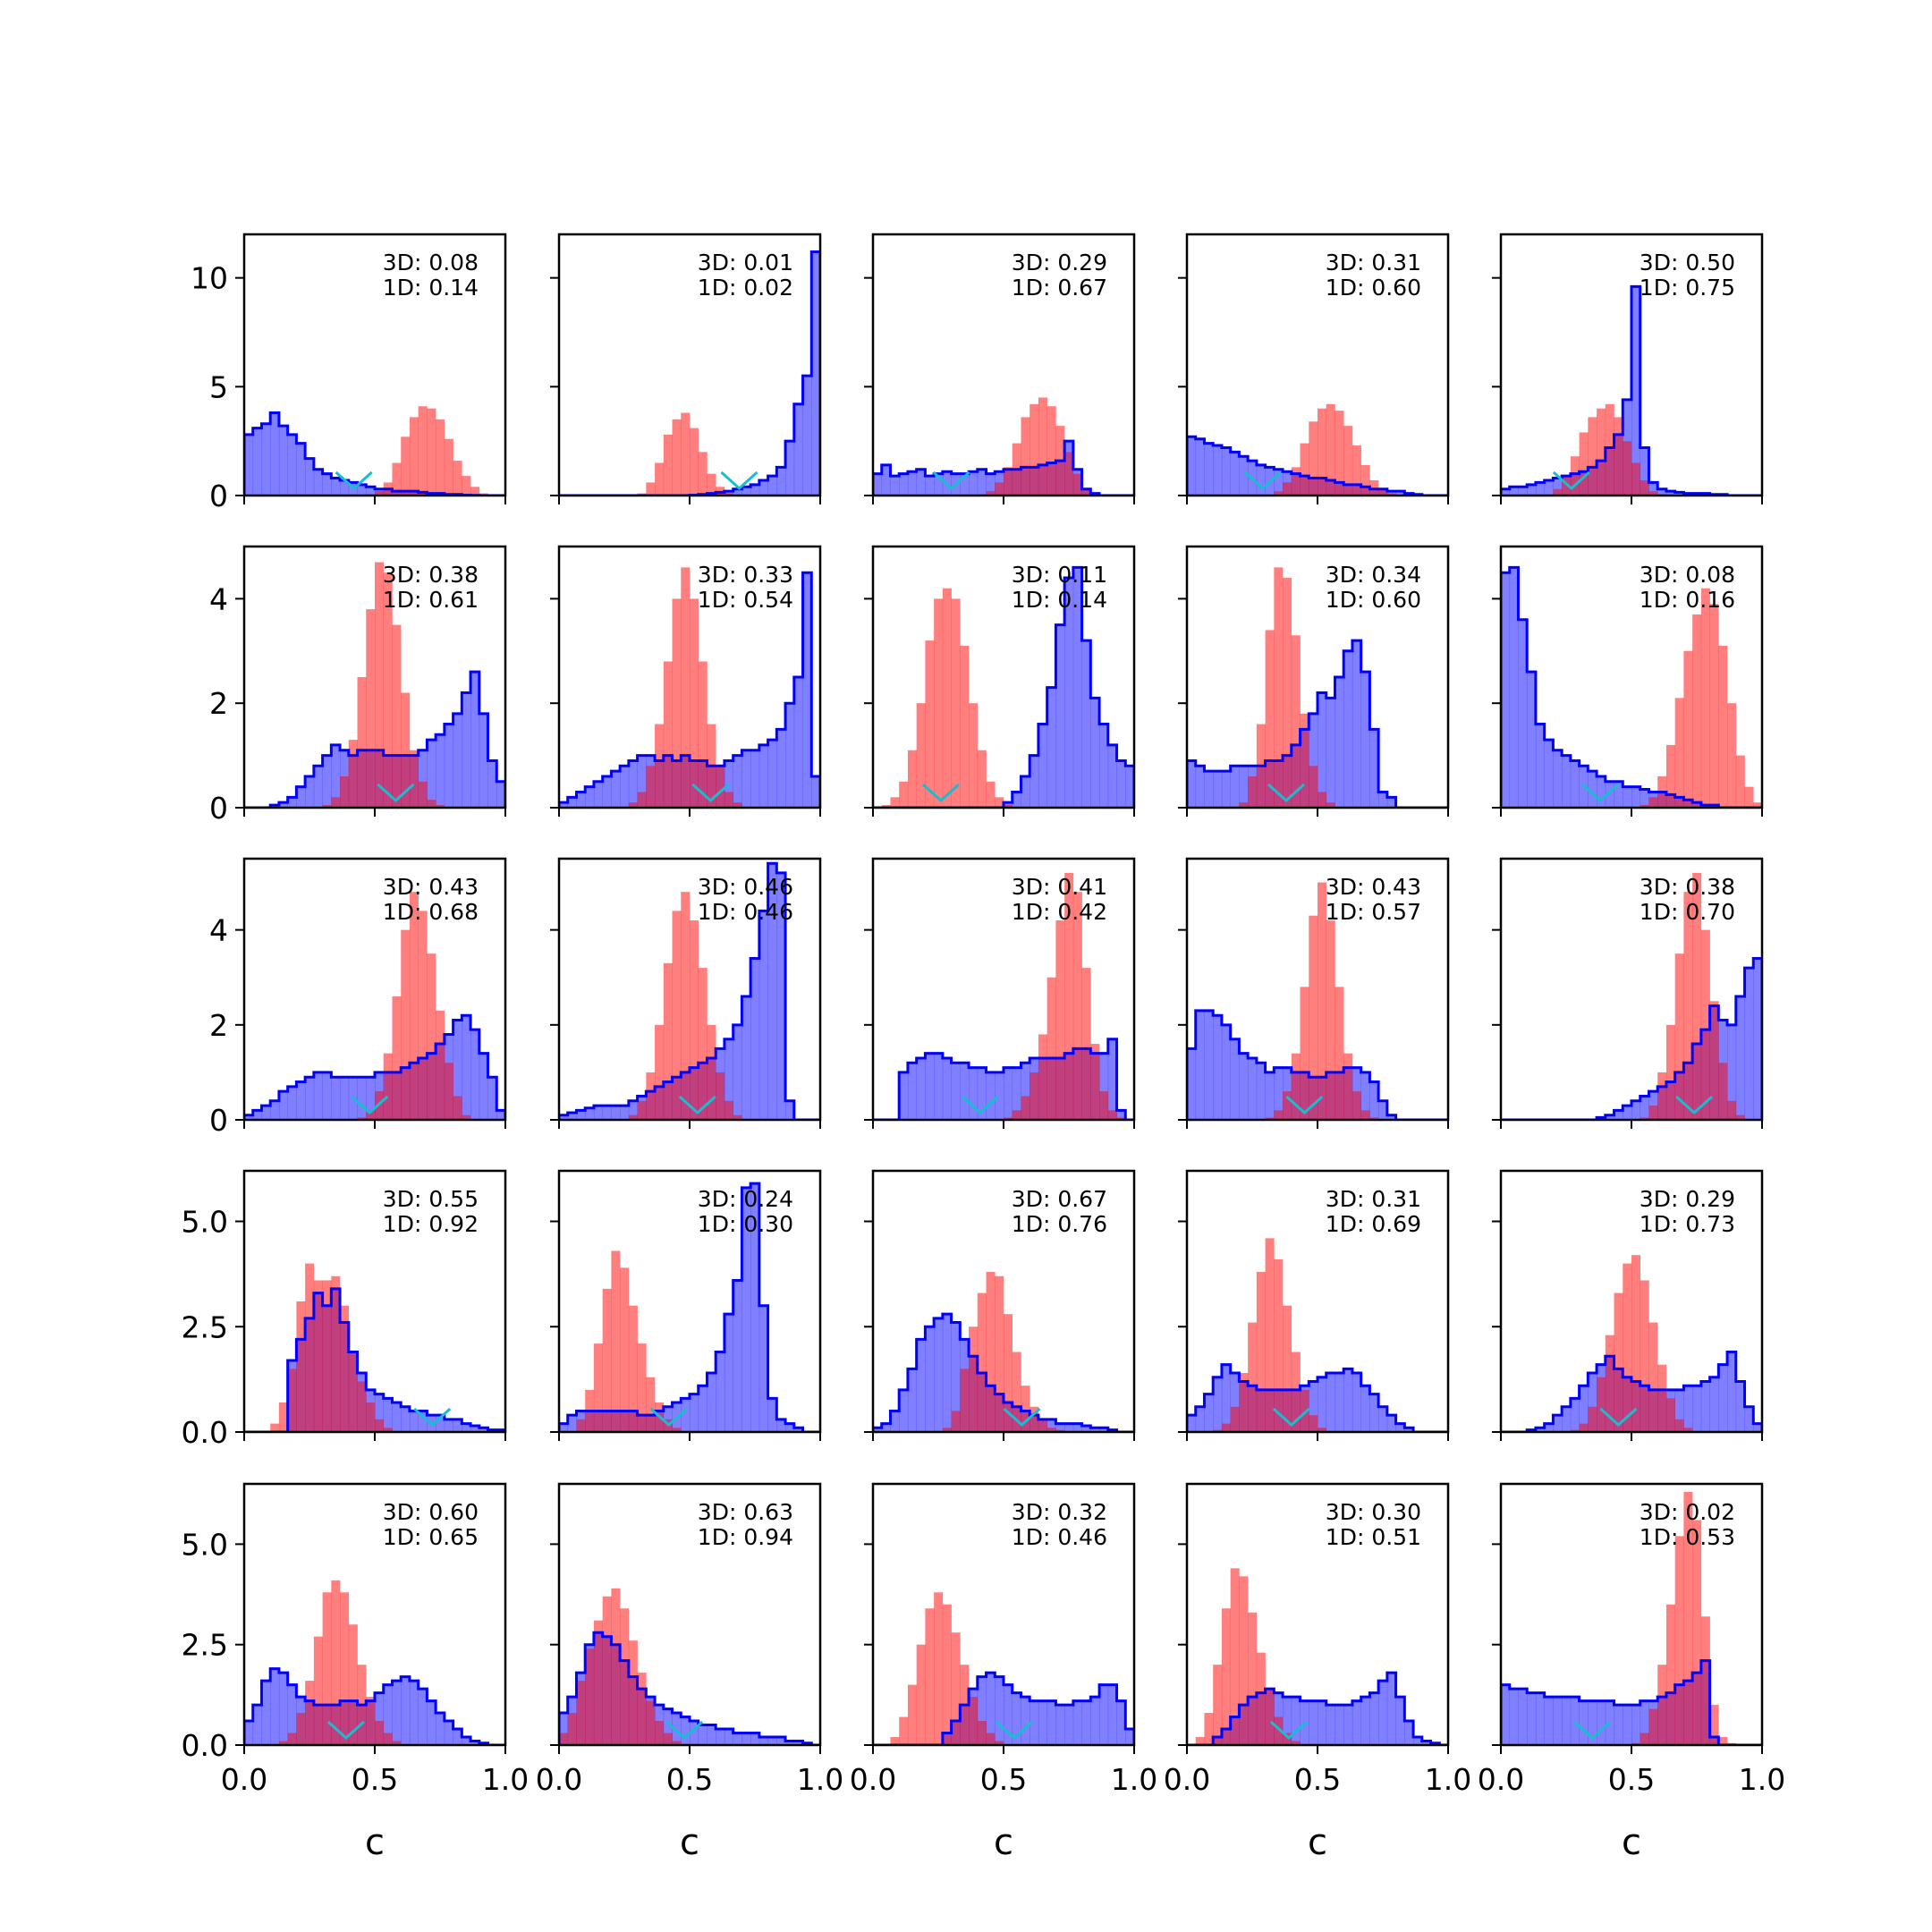 The image size is (1932, 1932). What do you see at coordinates (1631, 1842) in the screenshot?
I see `x-axis-label: c` at bounding box center [1631, 1842].